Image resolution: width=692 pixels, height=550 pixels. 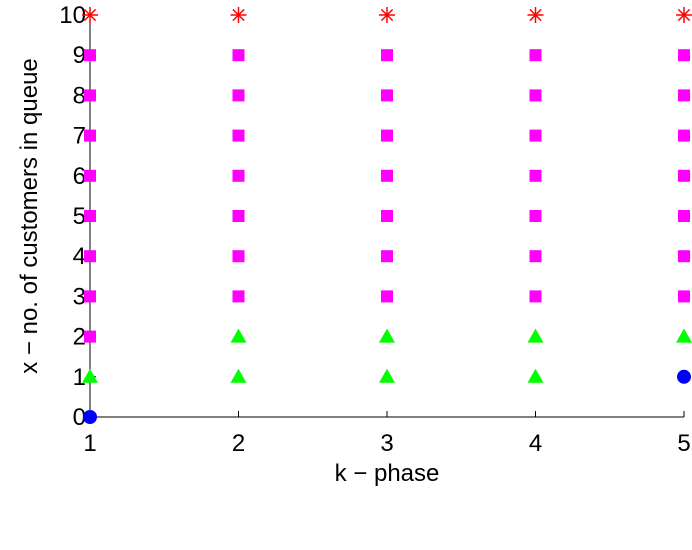 I want to click on y-tick-label: 1, so click(x=79, y=377).